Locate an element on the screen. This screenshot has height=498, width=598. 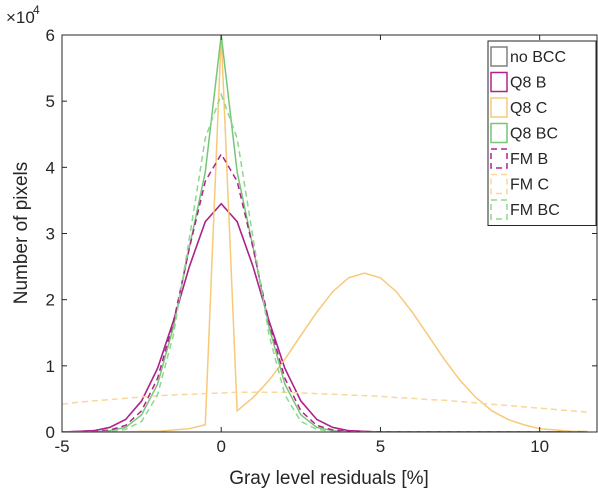
x-tick-label: 0 is located at coordinates (220, 446).